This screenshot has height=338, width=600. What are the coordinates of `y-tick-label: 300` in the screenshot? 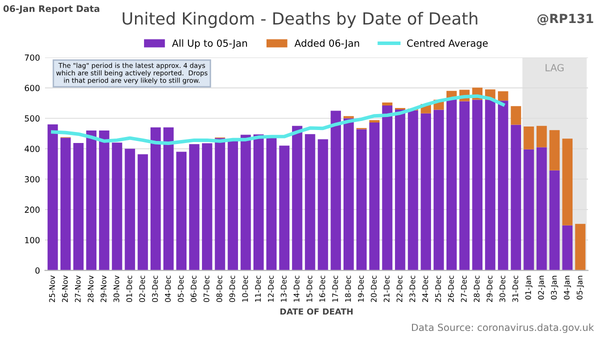 It's located at (32, 179).